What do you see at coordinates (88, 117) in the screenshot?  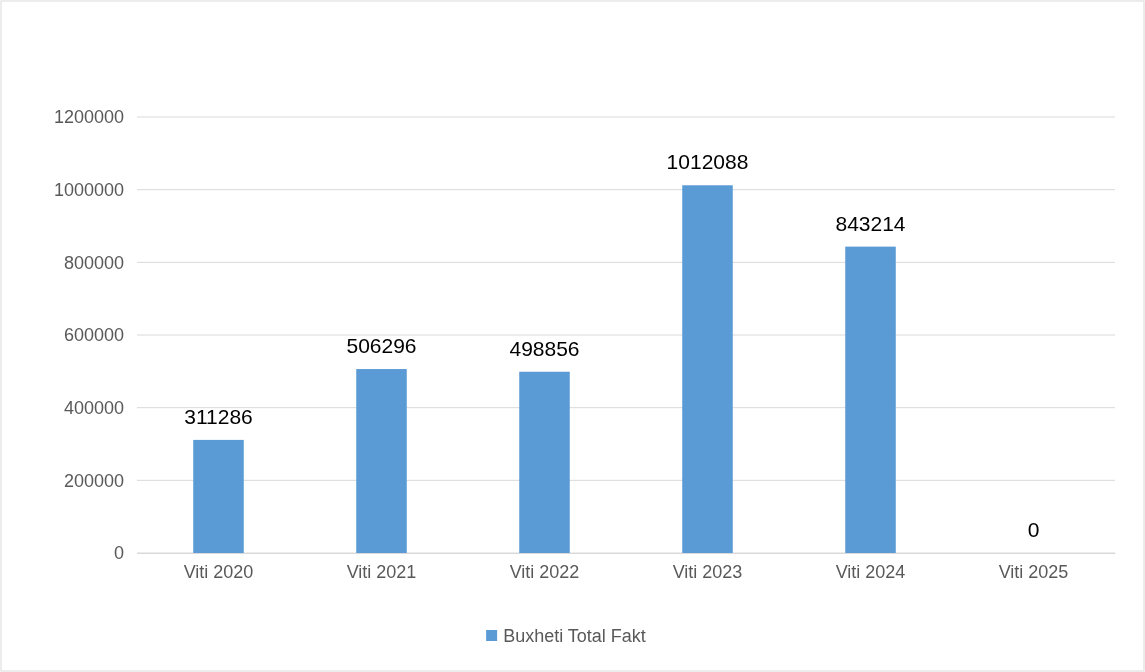 I see `y-tick-label: 1200000` at bounding box center [88, 117].